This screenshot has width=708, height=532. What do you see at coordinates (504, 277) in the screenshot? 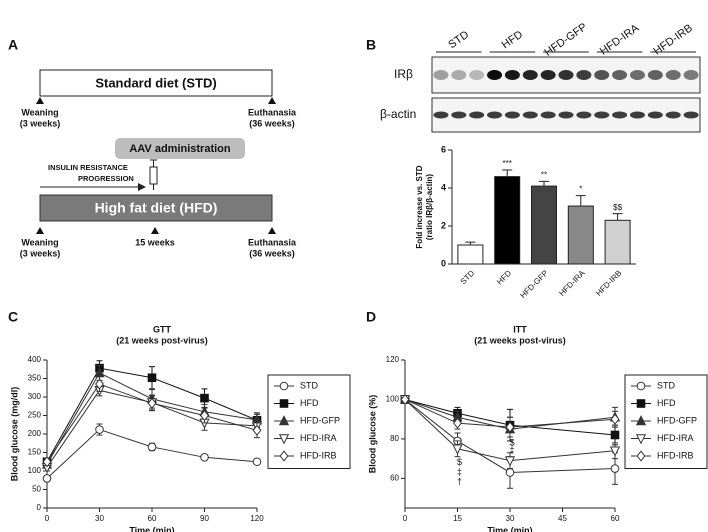
I see `x-tick-label: HFD` at bounding box center [504, 277].